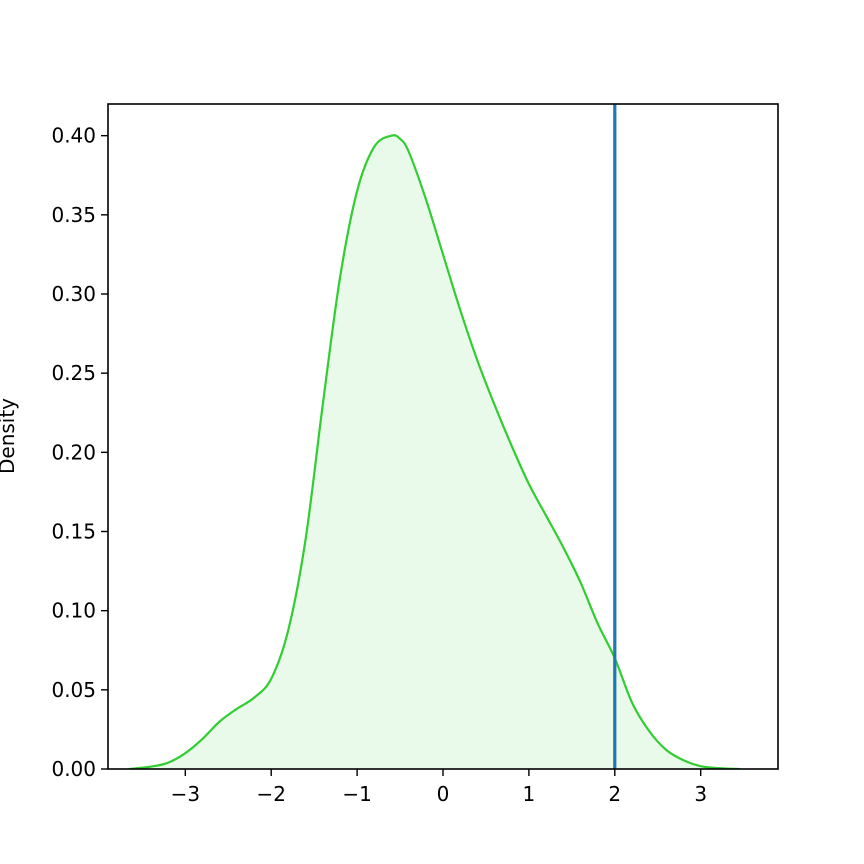 This screenshot has width=864, height=864. What do you see at coordinates (529, 794) in the screenshot?
I see `x-tick-label: 1` at bounding box center [529, 794].